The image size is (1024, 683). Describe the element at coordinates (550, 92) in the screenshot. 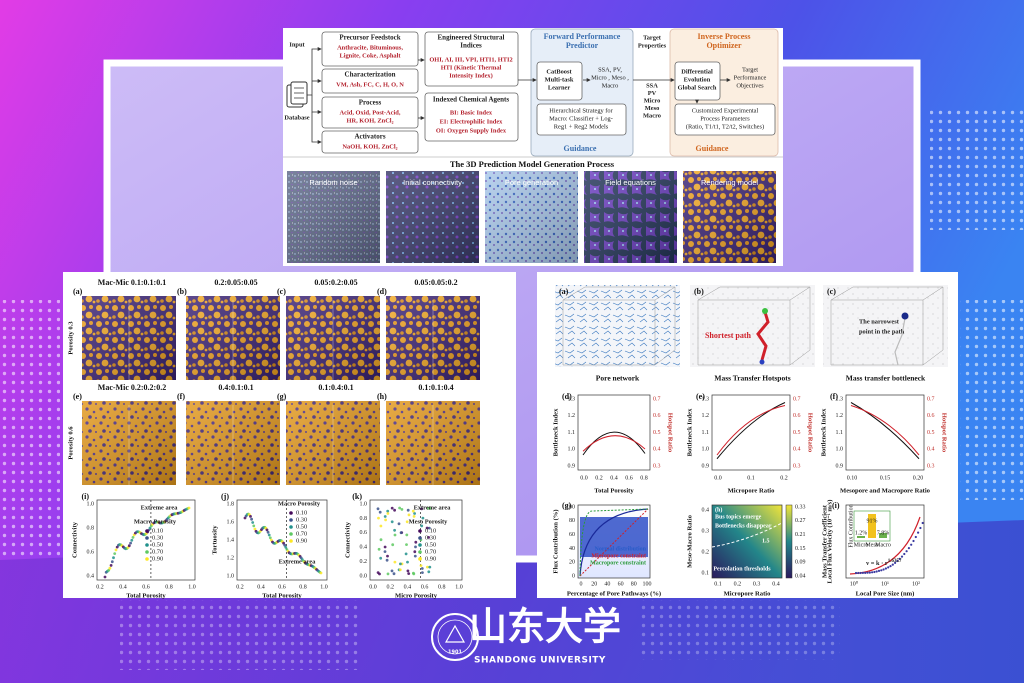

I see `flowchart-boxes` at that location.